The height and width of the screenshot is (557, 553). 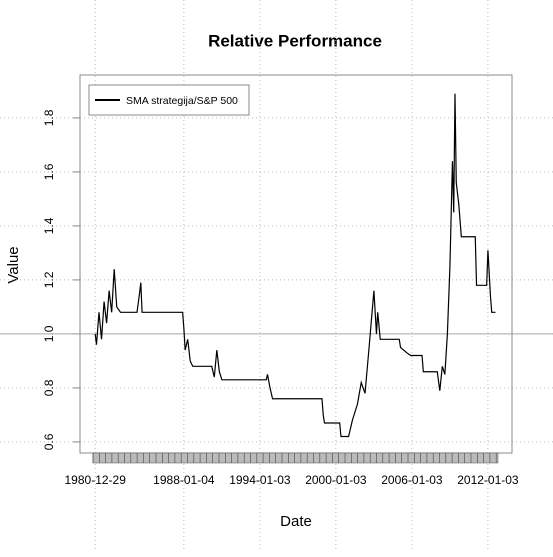 What do you see at coordinates (412, 480) in the screenshot?
I see `x-tick-label: 2006-01-03` at bounding box center [412, 480].